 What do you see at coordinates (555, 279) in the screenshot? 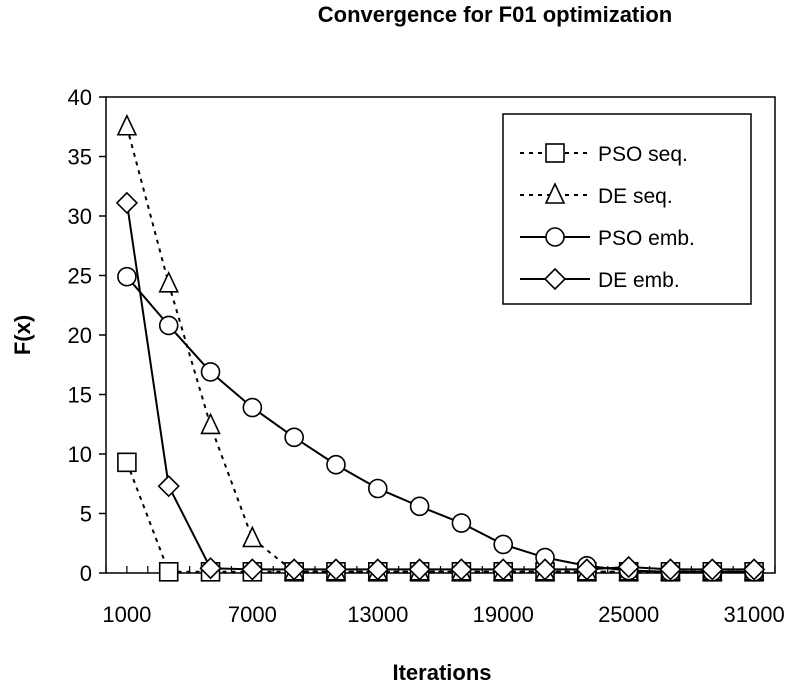
I see `legend-marker-de-emb` at bounding box center [555, 279].